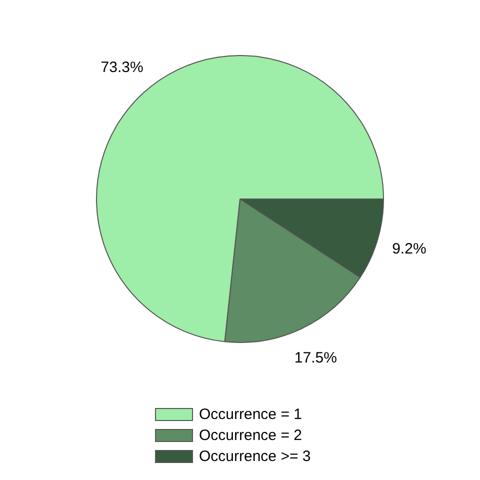  I want to click on data-label: 17.5%, so click(315, 358).